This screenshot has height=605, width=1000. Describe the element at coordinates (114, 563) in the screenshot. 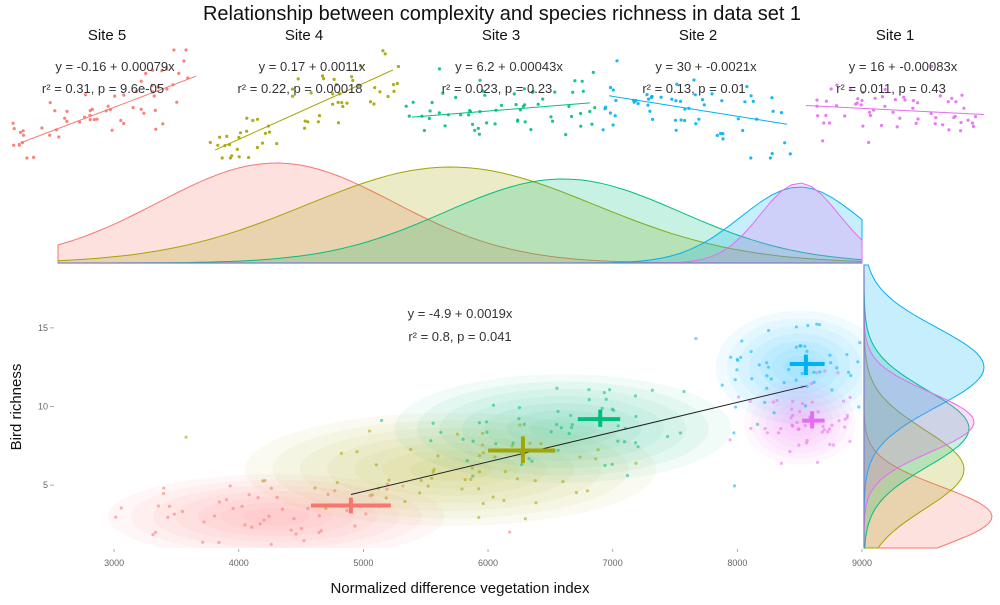

I see `x-tick-label: 3000` at that location.